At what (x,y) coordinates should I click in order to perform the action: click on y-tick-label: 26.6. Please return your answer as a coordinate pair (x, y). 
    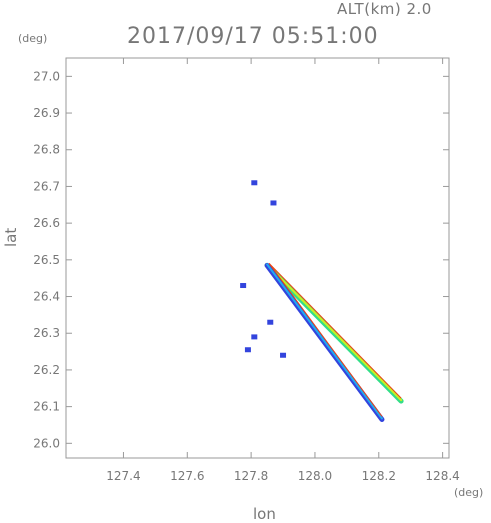
    Looking at the image, I should click on (46, 223).